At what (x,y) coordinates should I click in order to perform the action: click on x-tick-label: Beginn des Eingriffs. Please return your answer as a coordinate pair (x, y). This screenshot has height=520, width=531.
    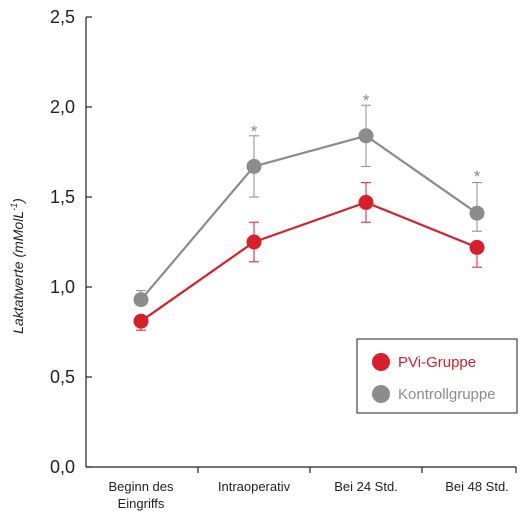
    Looking at the image, I should click on (141, 495).